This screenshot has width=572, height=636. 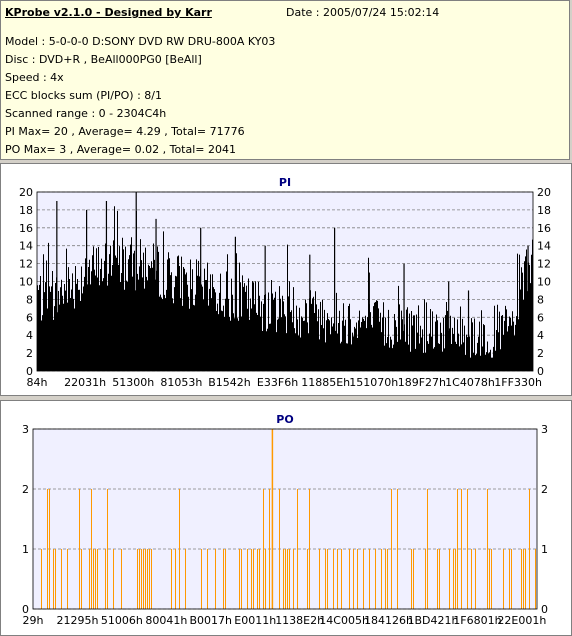 What do you see at coordinates (544, 228) in the screenshot?
I see `pi-ytick-right: 16` at bounding box center [544, 228].